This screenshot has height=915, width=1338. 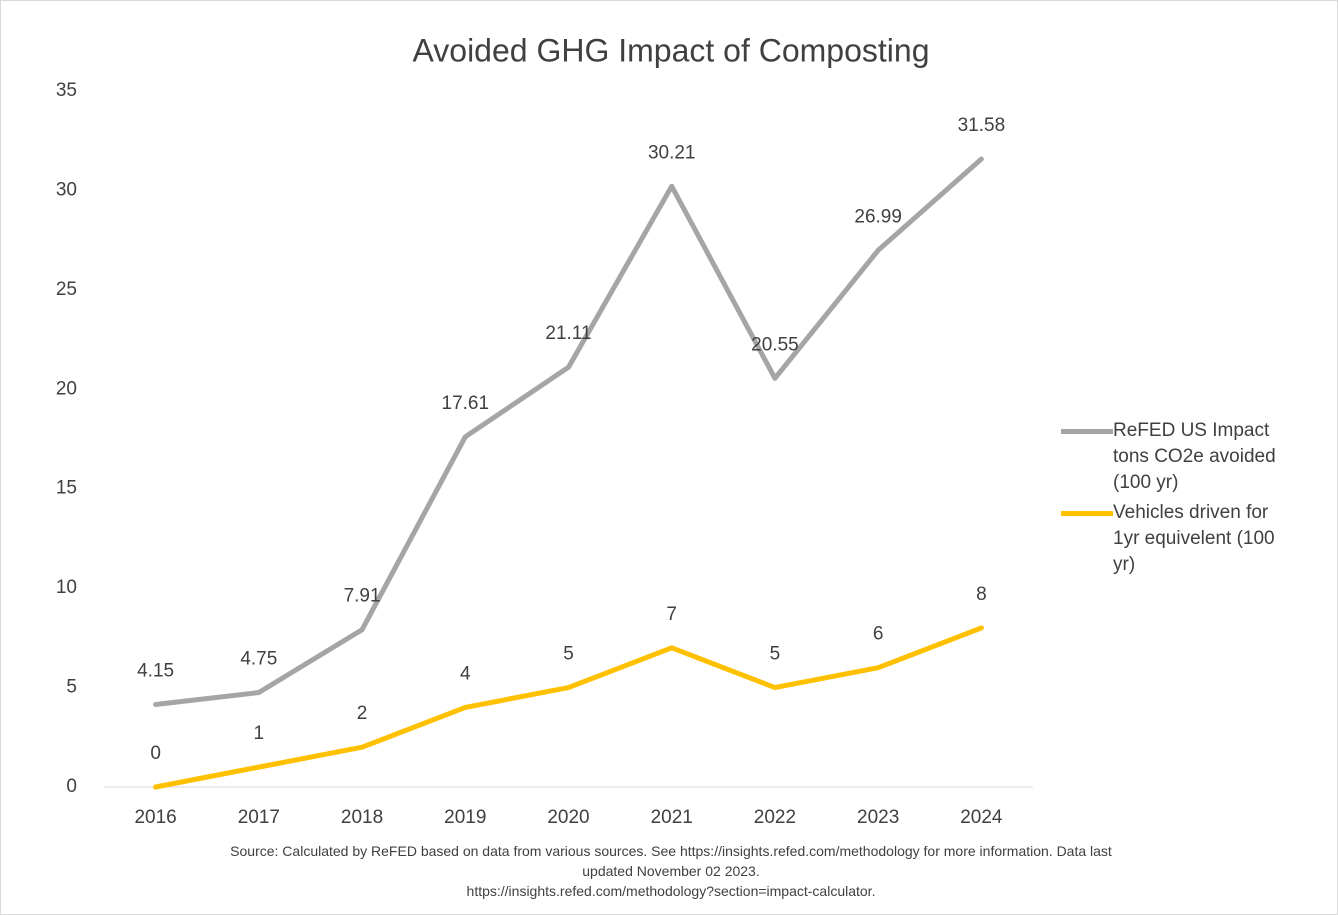 What do you see at coordinates (66, 488) in the screenshot?
I see `y-tick-label: 15` at bounding box center [66, 488].